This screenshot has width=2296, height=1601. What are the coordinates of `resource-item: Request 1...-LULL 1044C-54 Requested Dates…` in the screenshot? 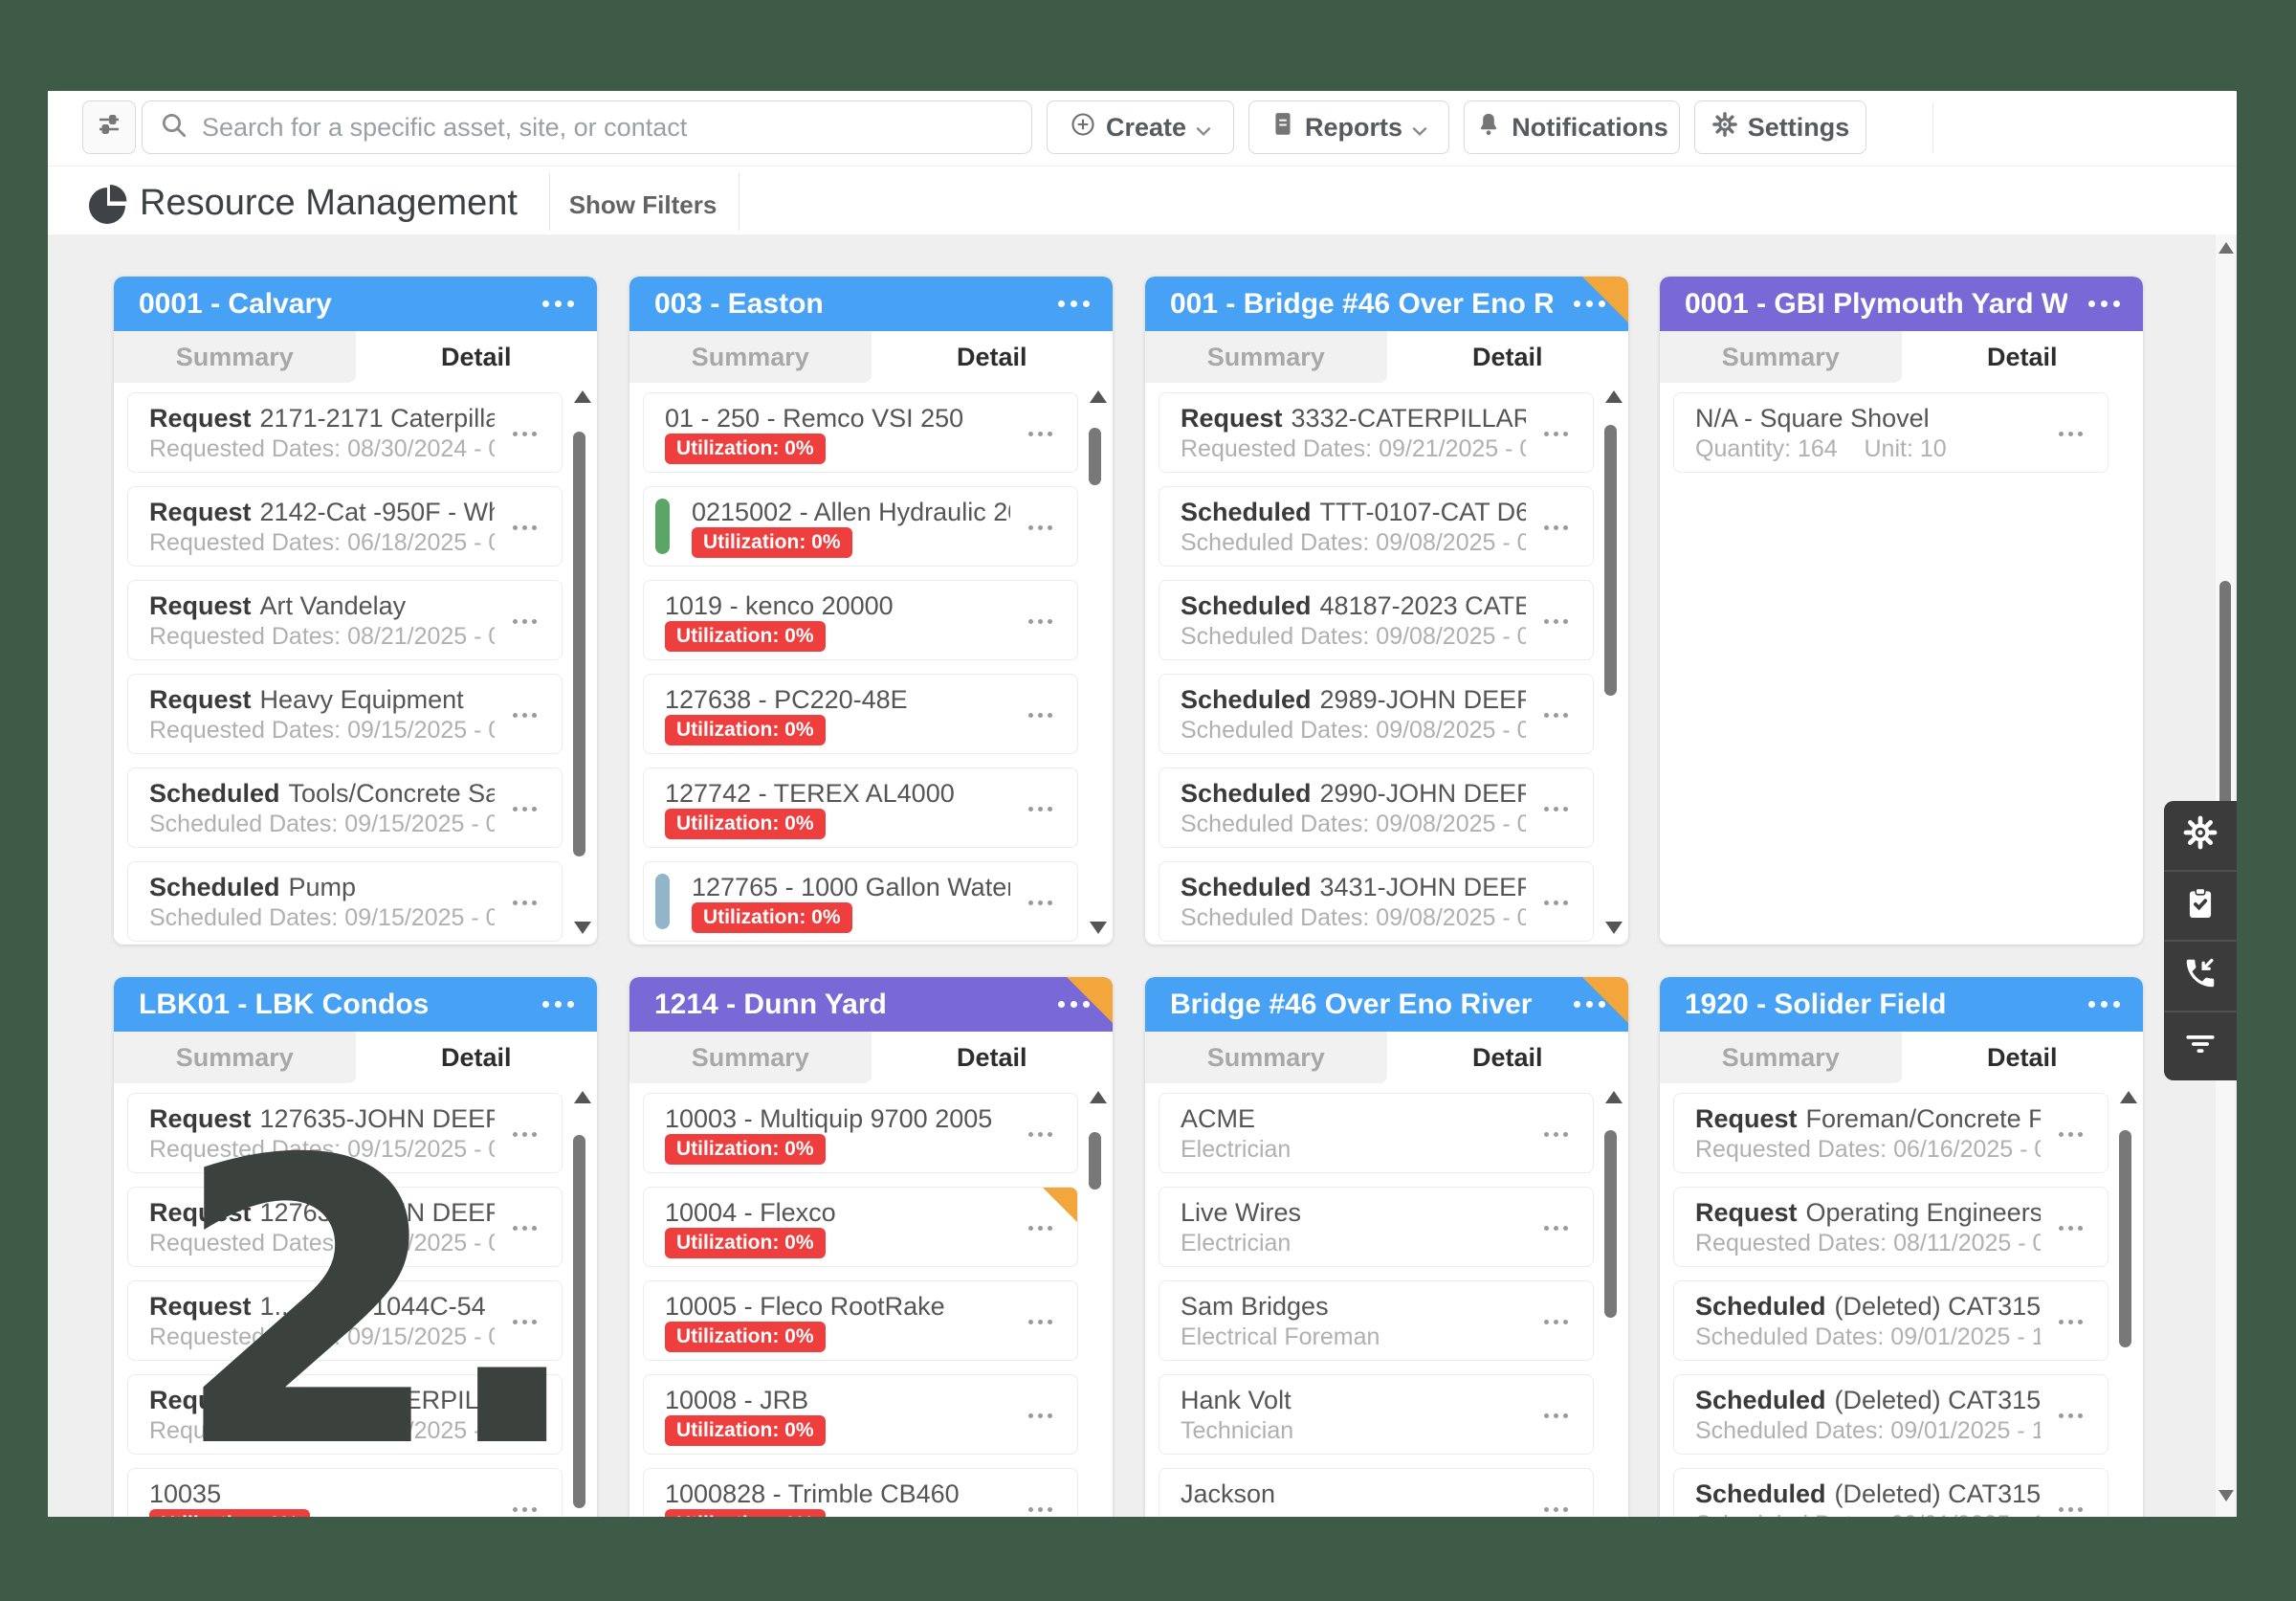 It's located at (345, 1320).